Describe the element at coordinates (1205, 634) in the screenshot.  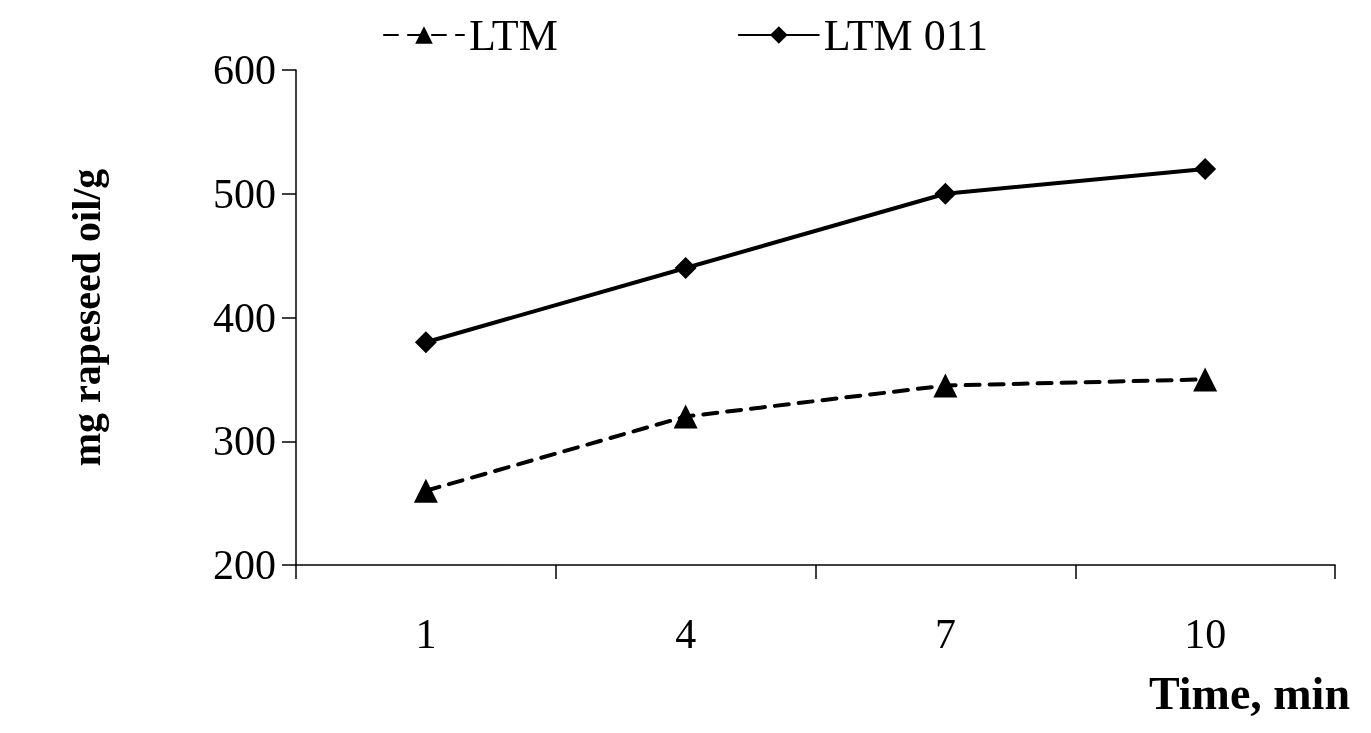
I see `x-tick-label: 10` at that location.